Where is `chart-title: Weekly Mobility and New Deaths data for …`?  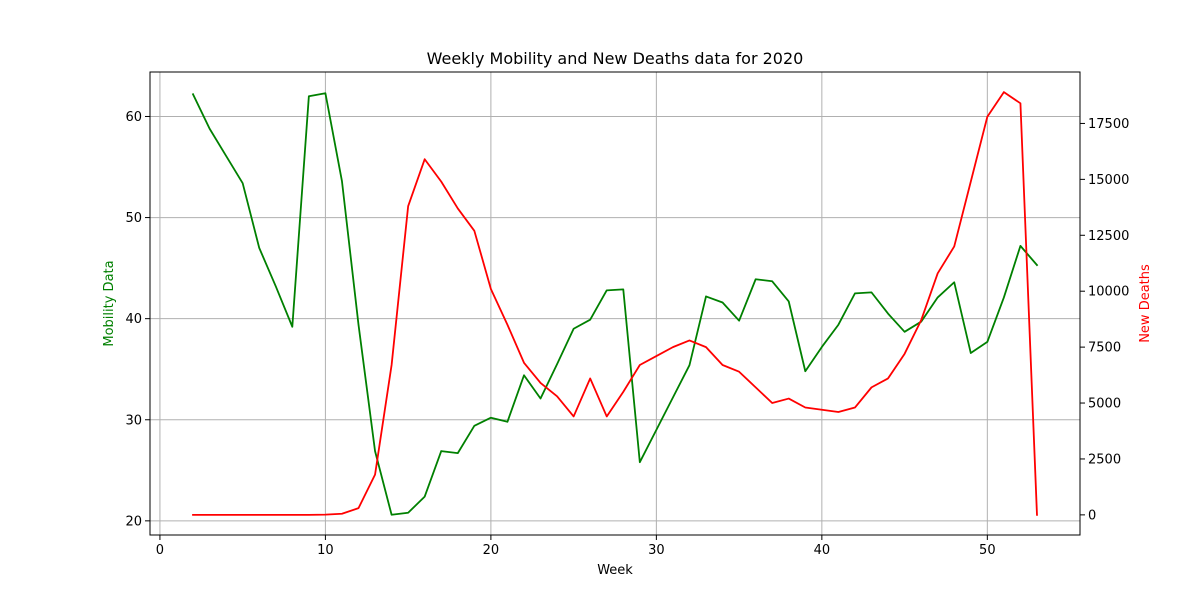
chart-title: Weekly Mobility and New Deaths data for … is located at coordinates (615, 58).